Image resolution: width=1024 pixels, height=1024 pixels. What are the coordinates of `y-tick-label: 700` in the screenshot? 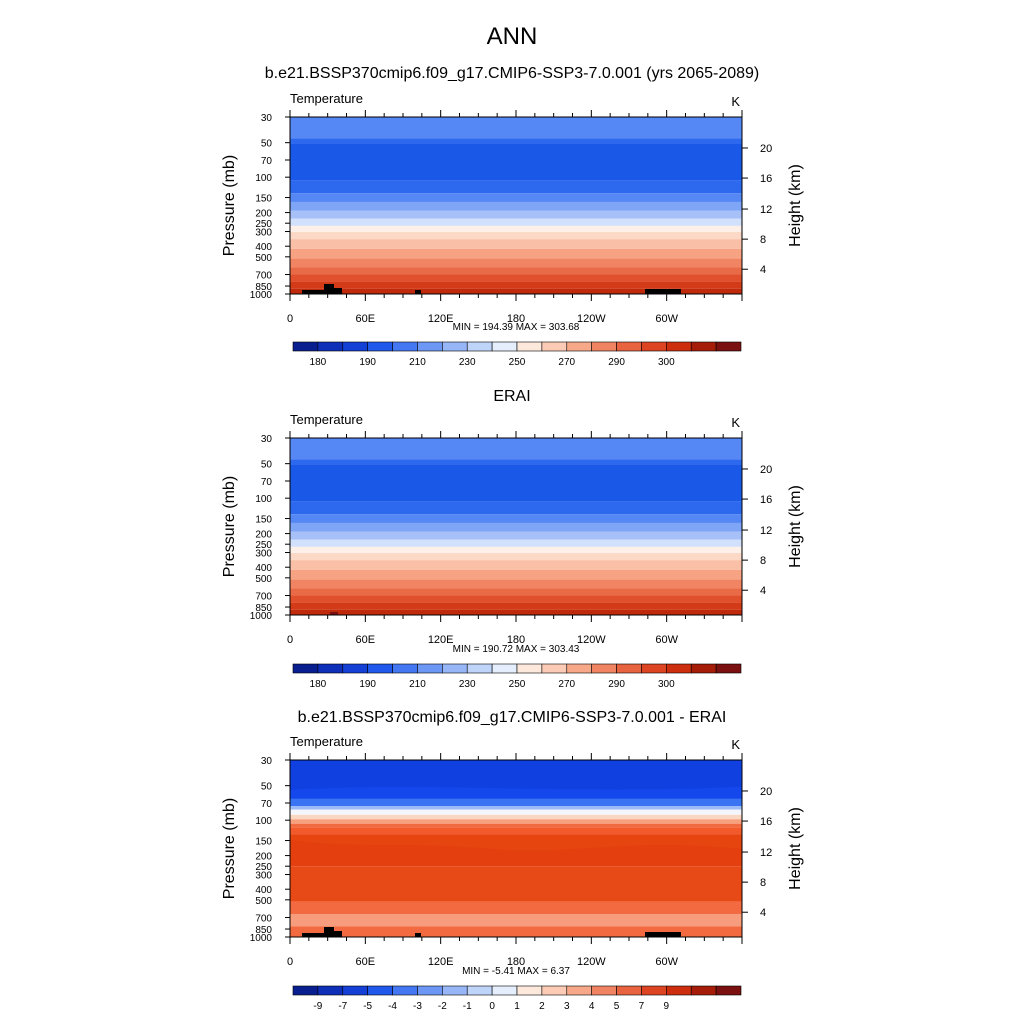 It's located at (263, 276).